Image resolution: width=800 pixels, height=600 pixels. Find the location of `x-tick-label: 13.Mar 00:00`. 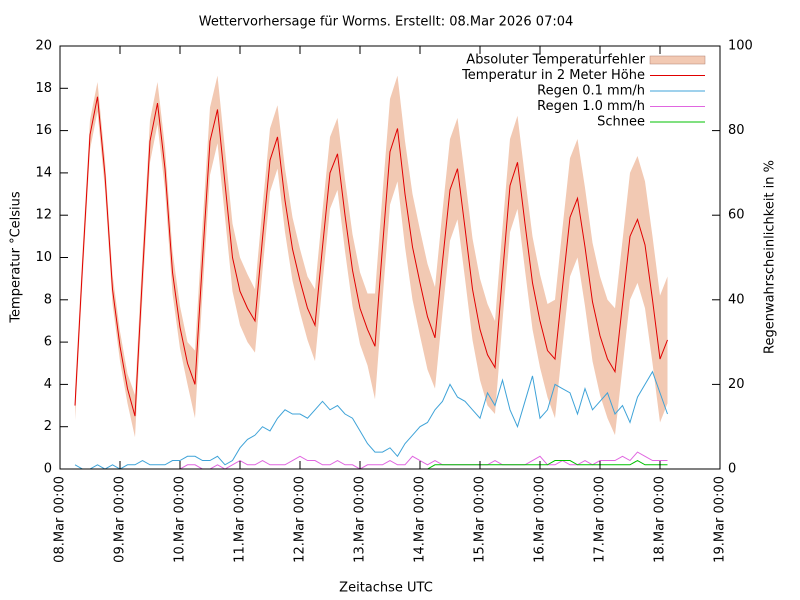

x-tick-label: 13.Mar 00:00 is located at coordinates (360, 519).